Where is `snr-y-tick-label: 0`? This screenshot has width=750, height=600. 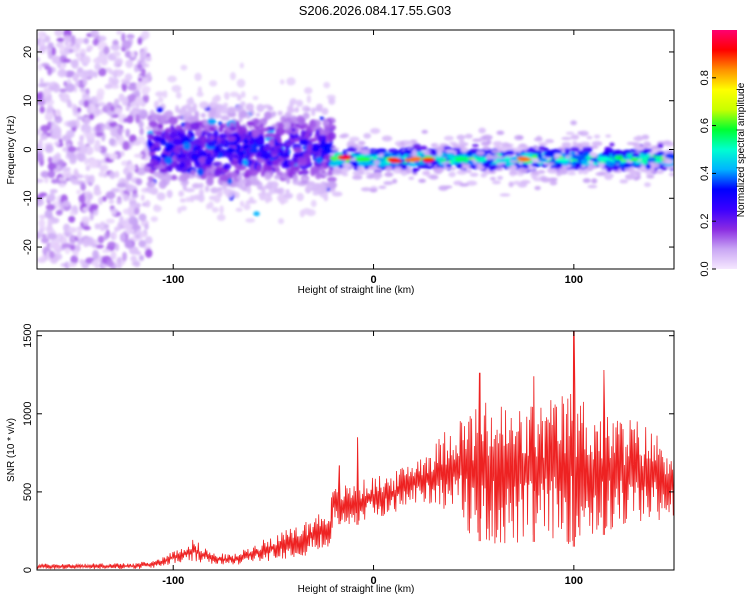 snr-y-tick-label: 0 is located at coordinates (28, 570).